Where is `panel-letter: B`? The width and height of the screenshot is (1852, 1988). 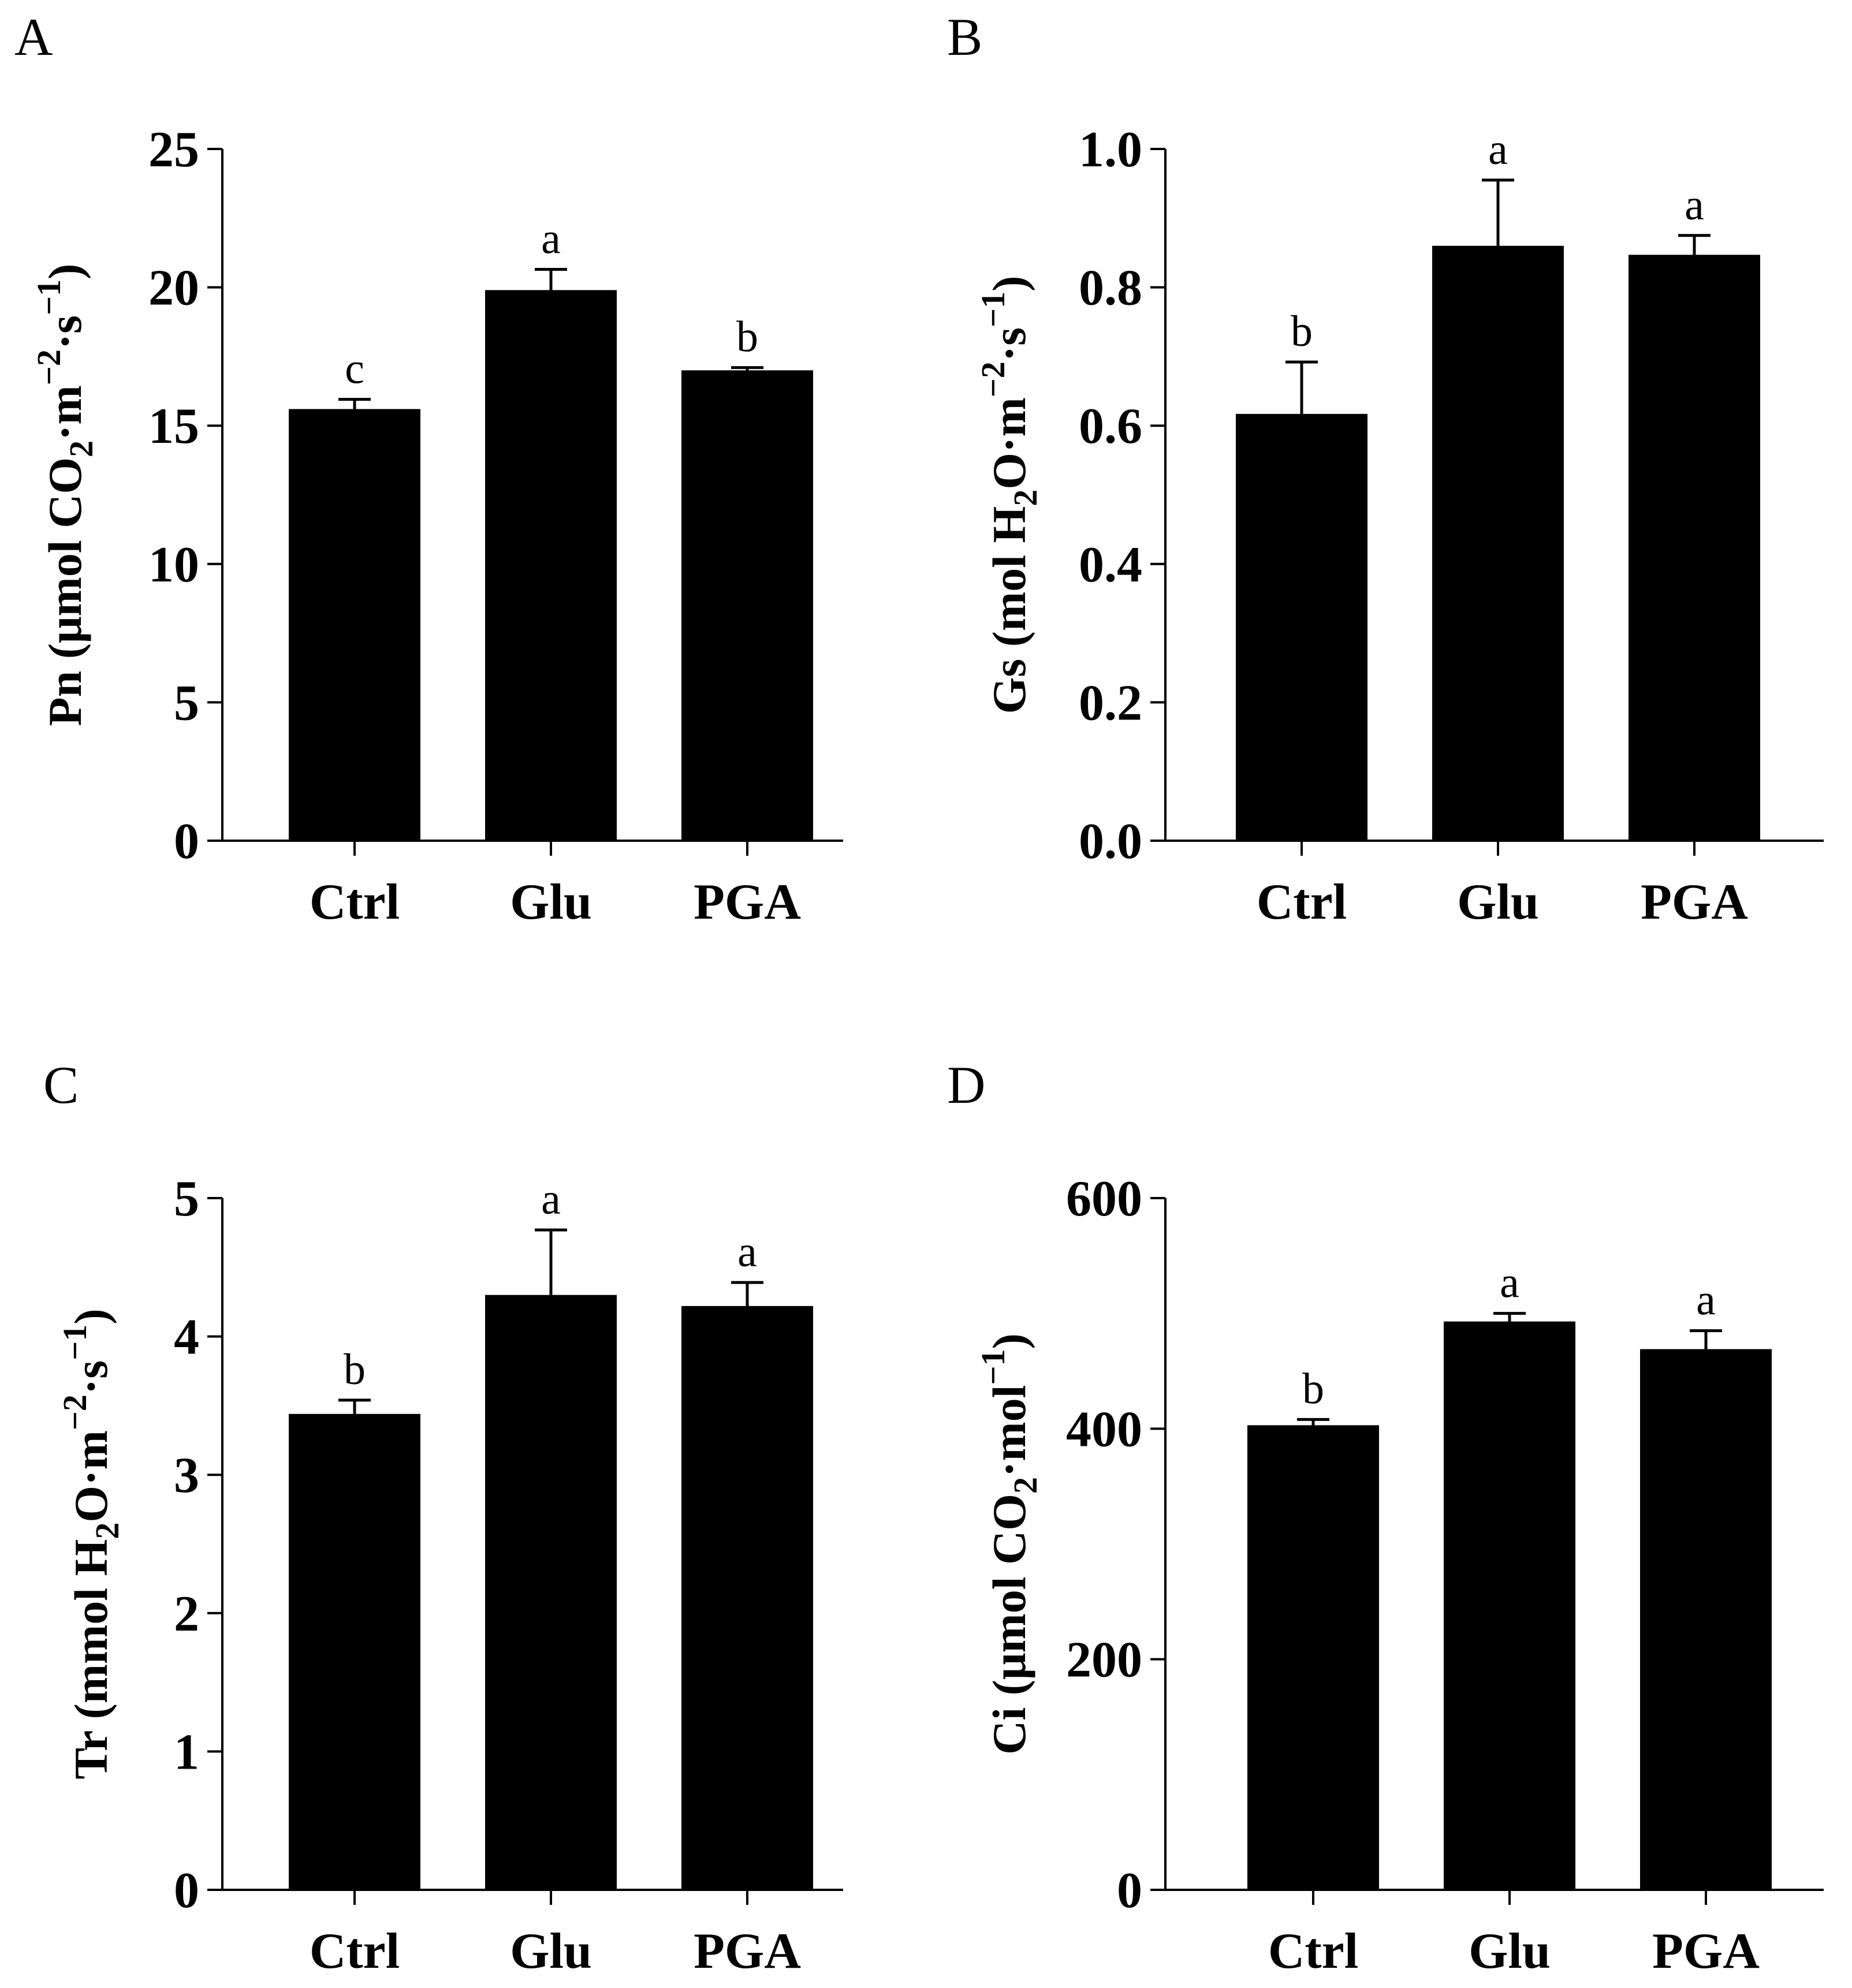 panel-letter: B is located at coordinates (964, 37).